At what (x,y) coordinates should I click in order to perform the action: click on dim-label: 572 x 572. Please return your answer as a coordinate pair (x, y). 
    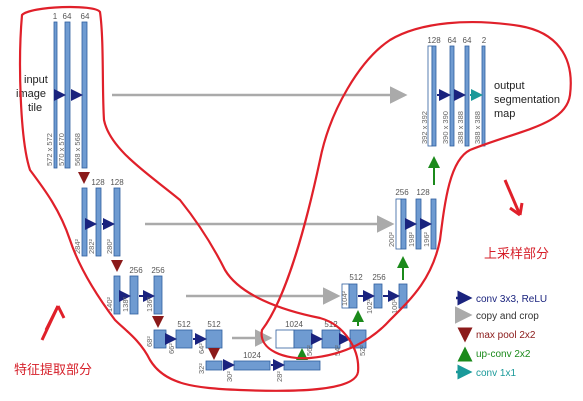
    Looking at the image, I should click on (49, 149).